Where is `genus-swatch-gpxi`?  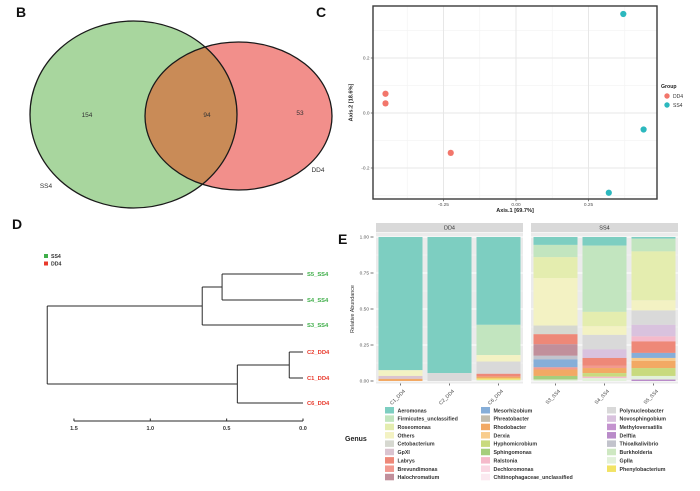 genus-swatch-gpxi is located at coordinates (389, 452).